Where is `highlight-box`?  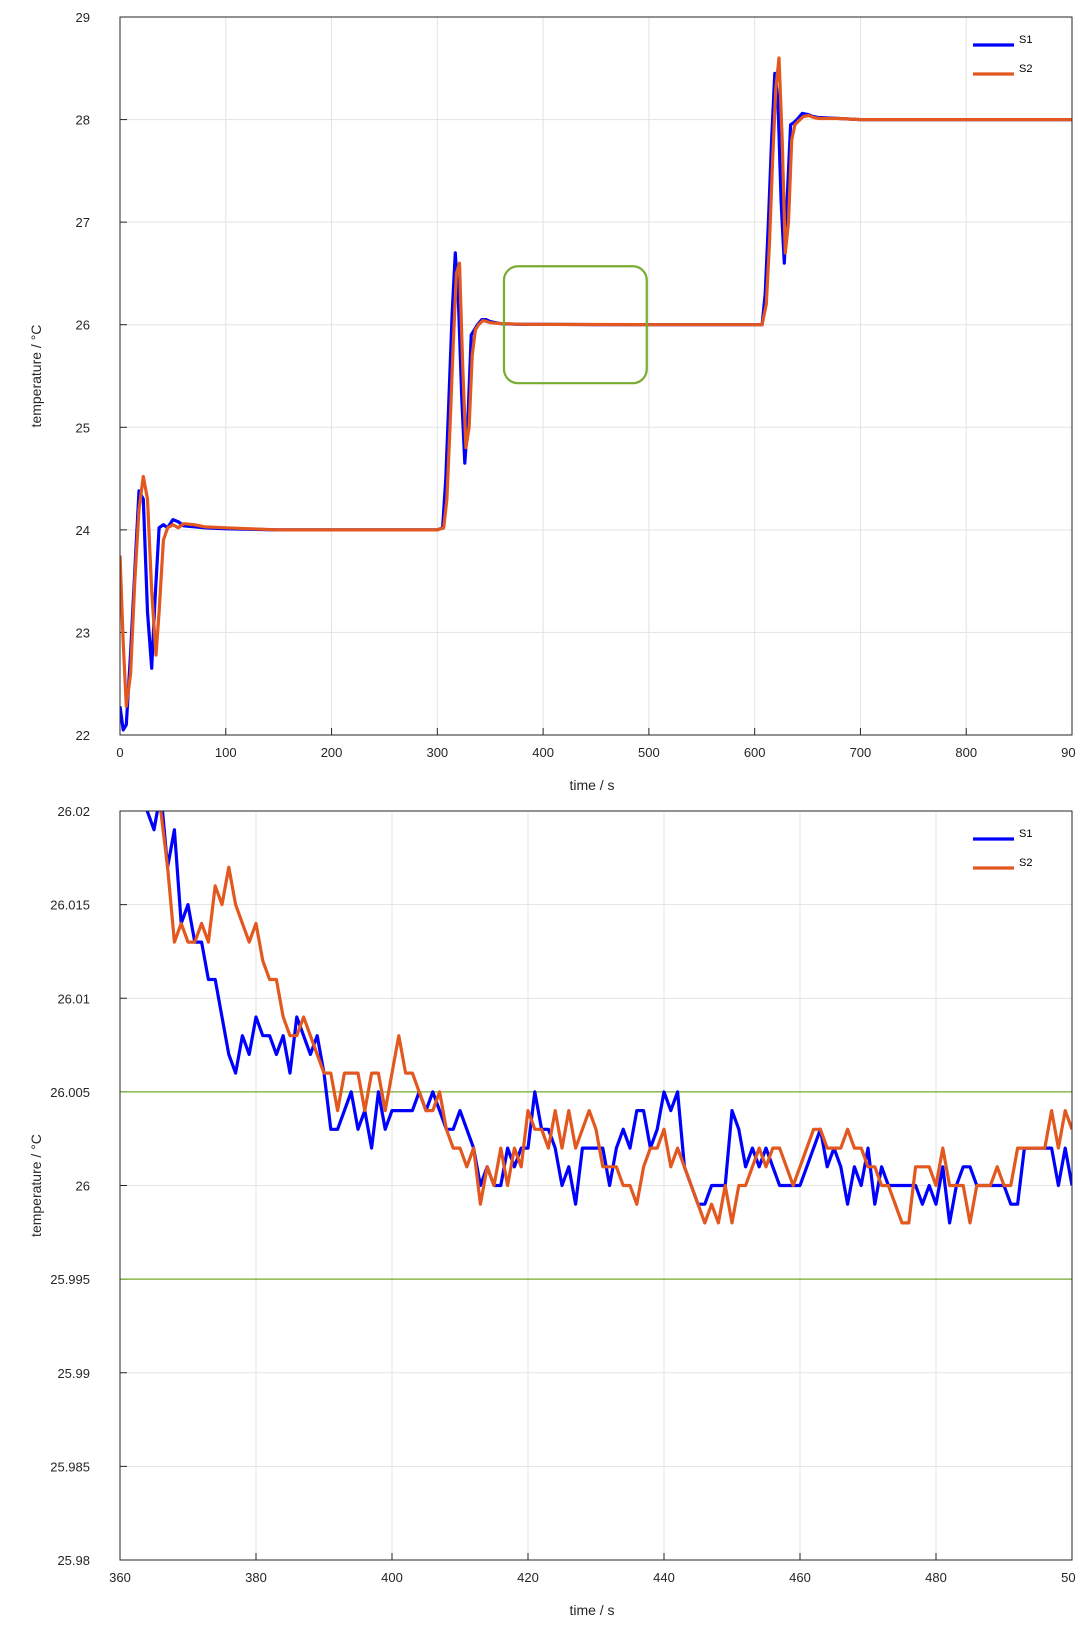 highlight-box is located at coordinates (575, 325).